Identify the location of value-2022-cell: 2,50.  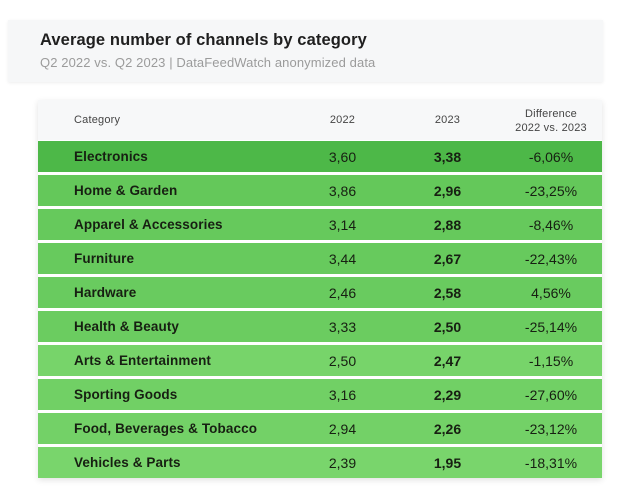
(342, 360).